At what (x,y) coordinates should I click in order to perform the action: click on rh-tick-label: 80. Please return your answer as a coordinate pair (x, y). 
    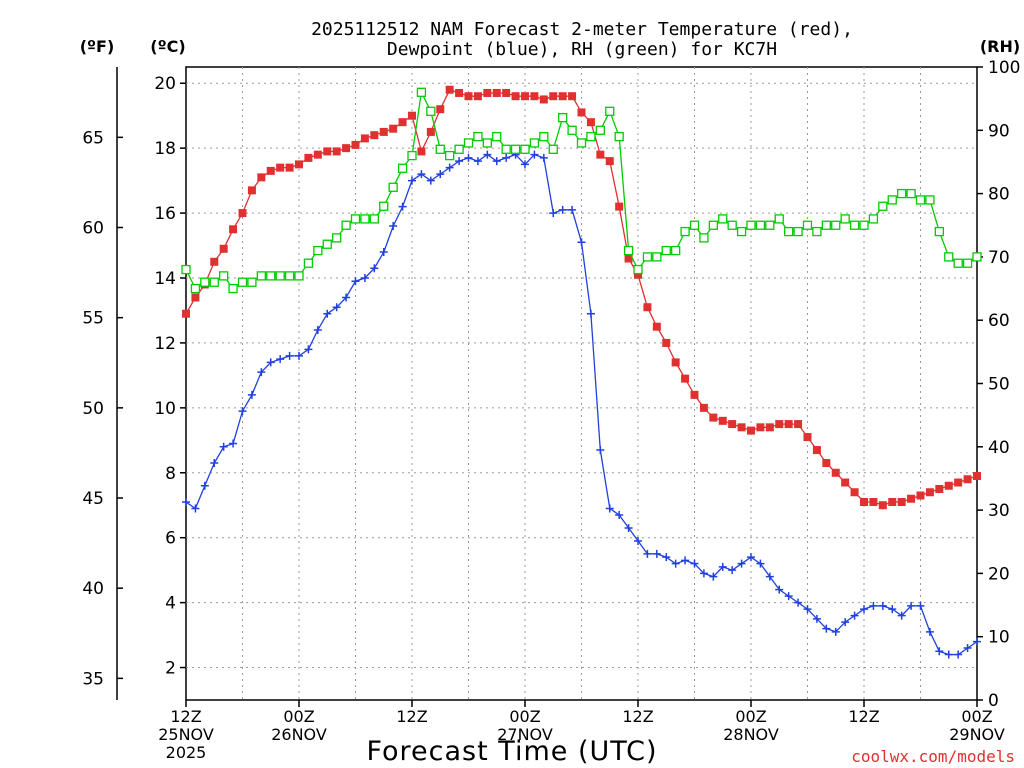
    Looking at the image, I should click on (999, 195).